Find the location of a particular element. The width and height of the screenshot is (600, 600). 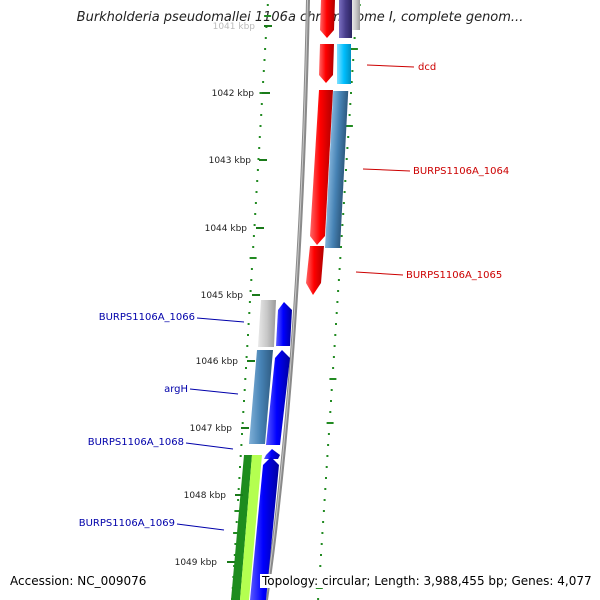

gene-label-burps1106a-1066: BURPS1106A_1066 is located at coordinates (147, 317).